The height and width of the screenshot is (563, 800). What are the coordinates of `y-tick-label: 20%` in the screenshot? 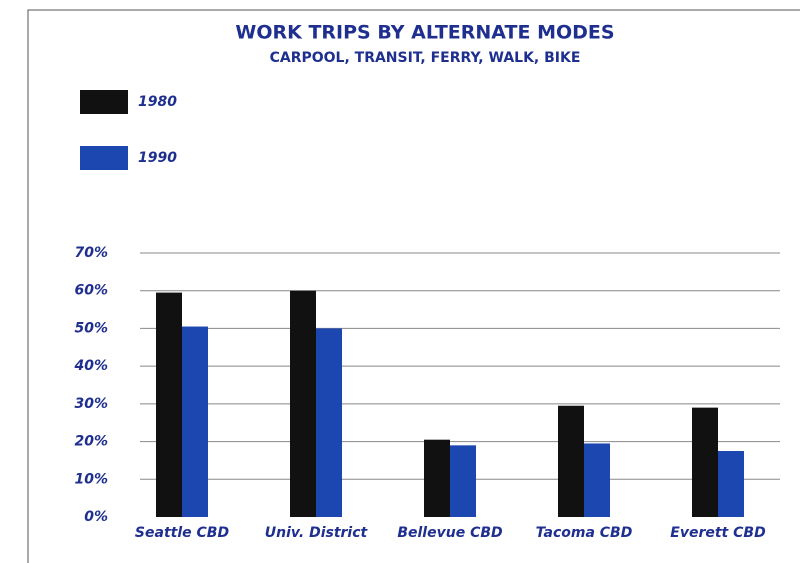 It's located at (91, 442).